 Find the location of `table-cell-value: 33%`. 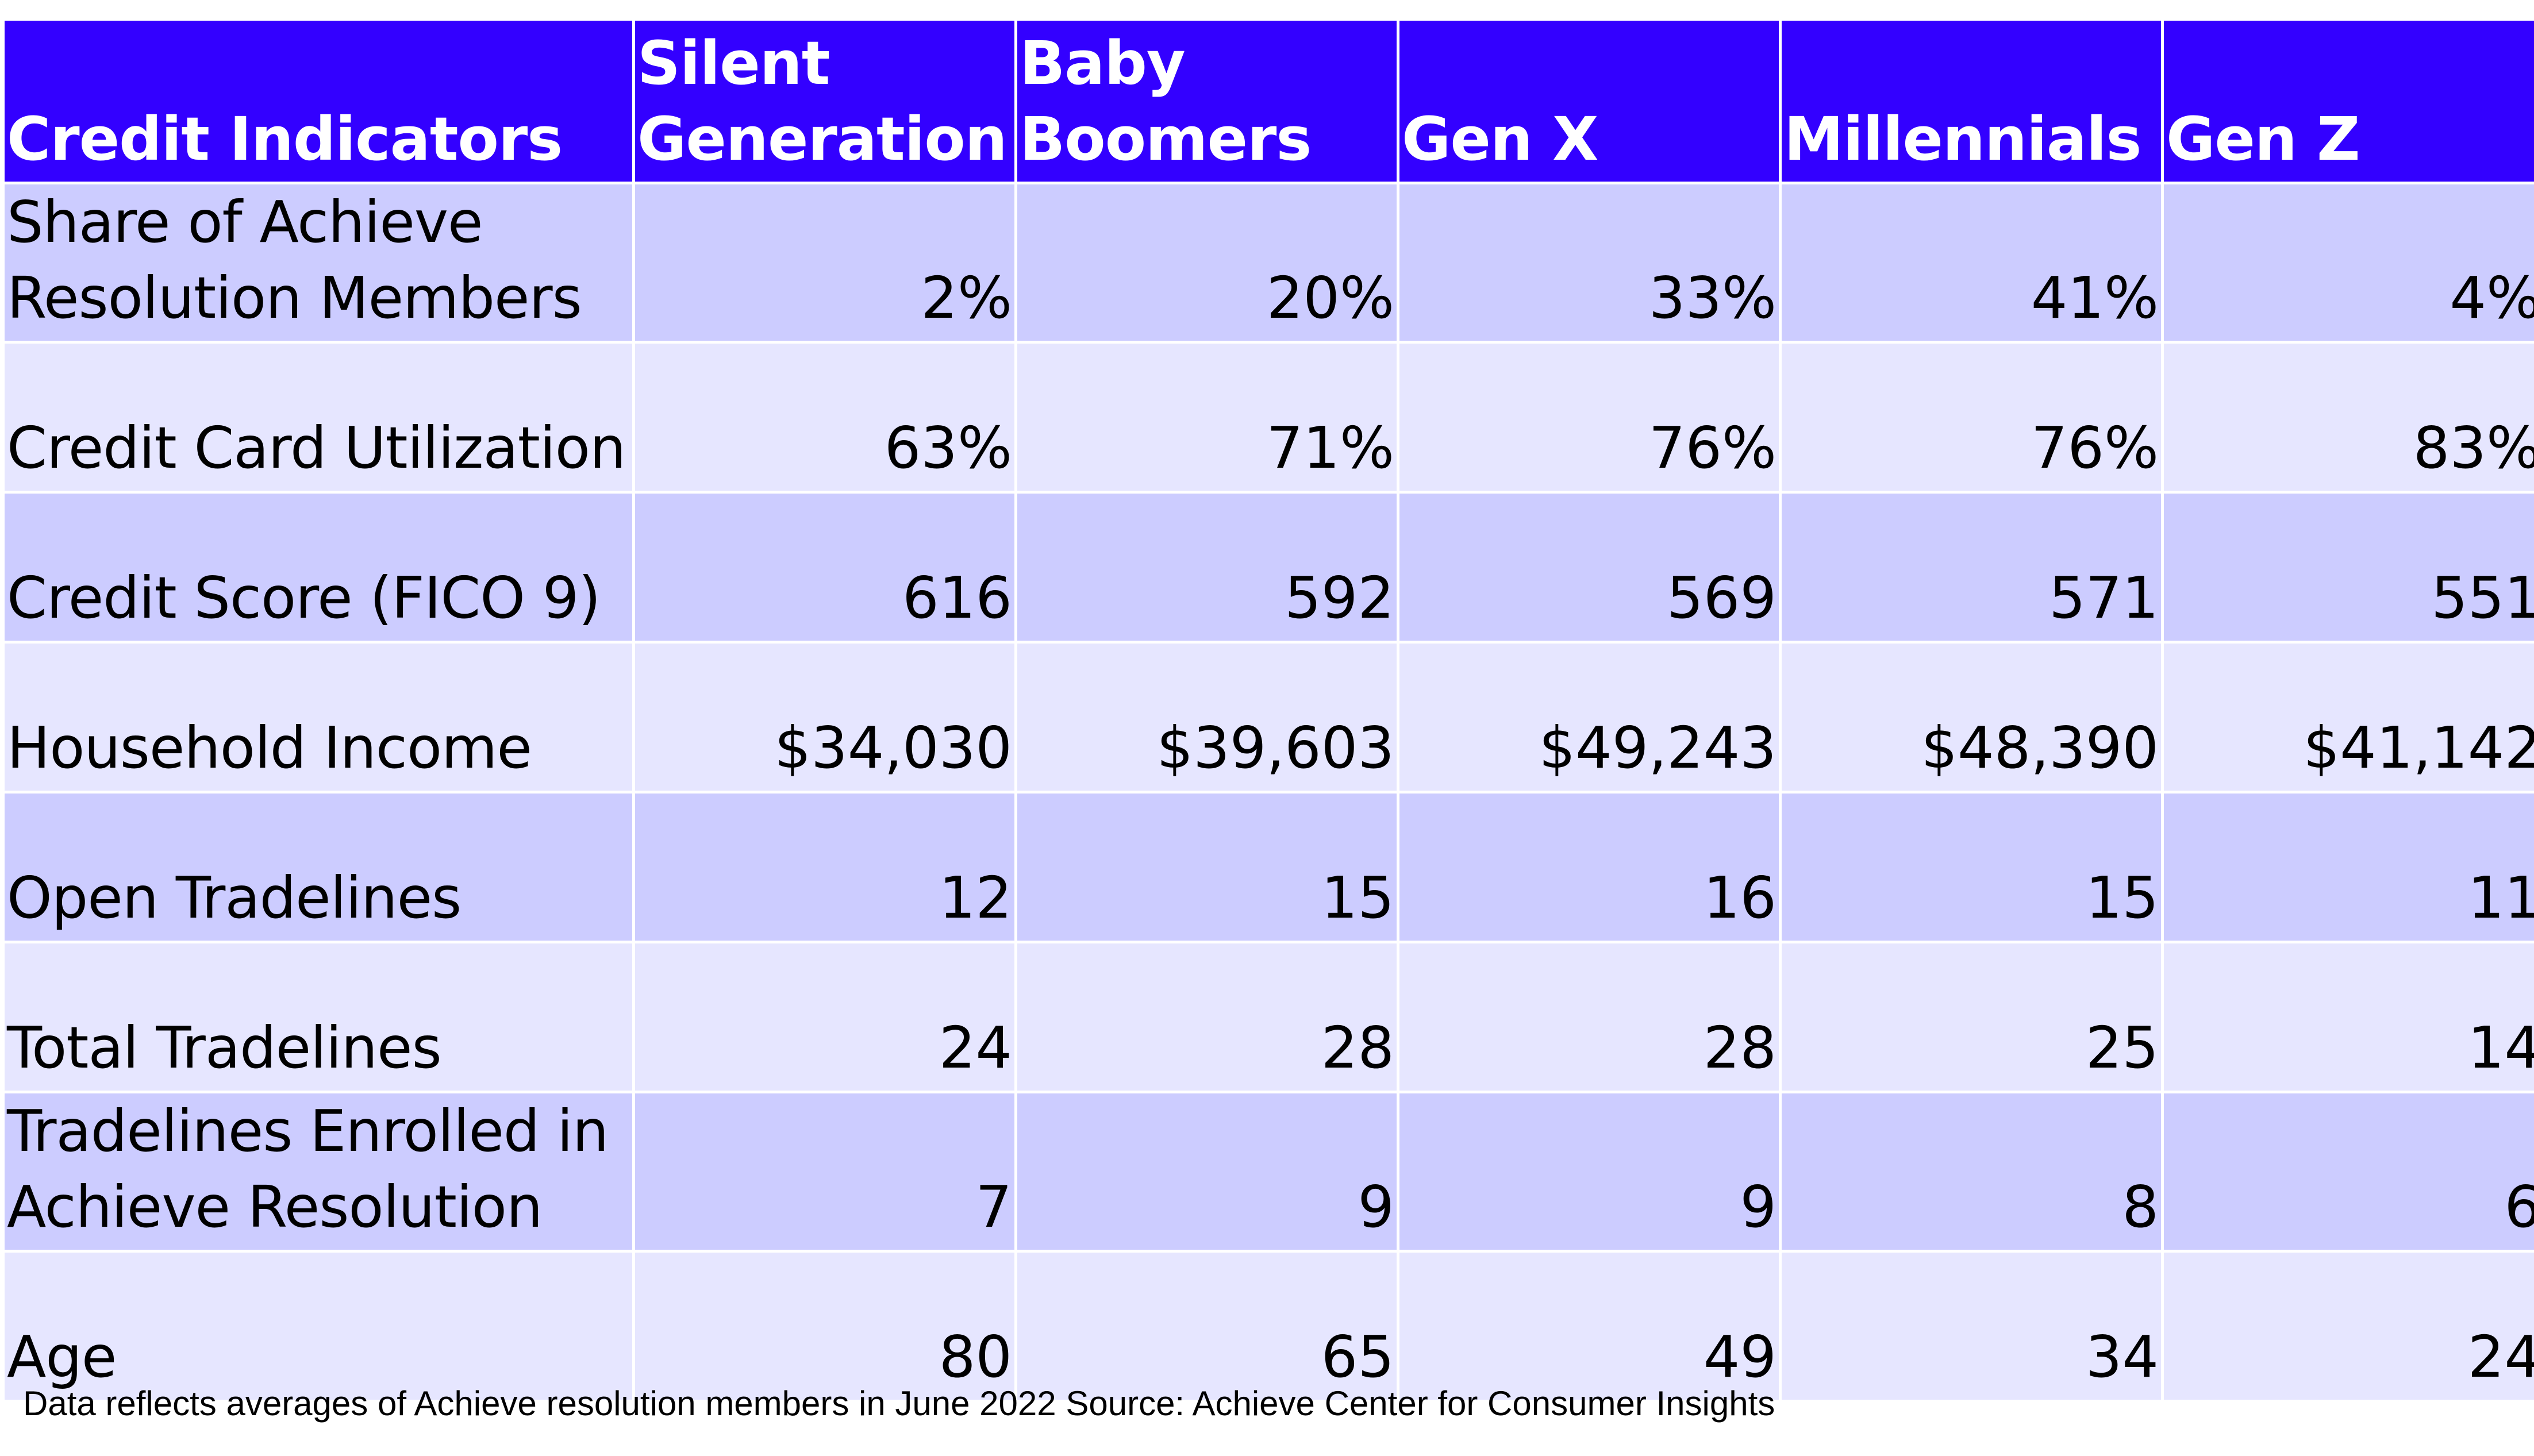

table-cell-value: 33% is located at coordinates (1589, 262).